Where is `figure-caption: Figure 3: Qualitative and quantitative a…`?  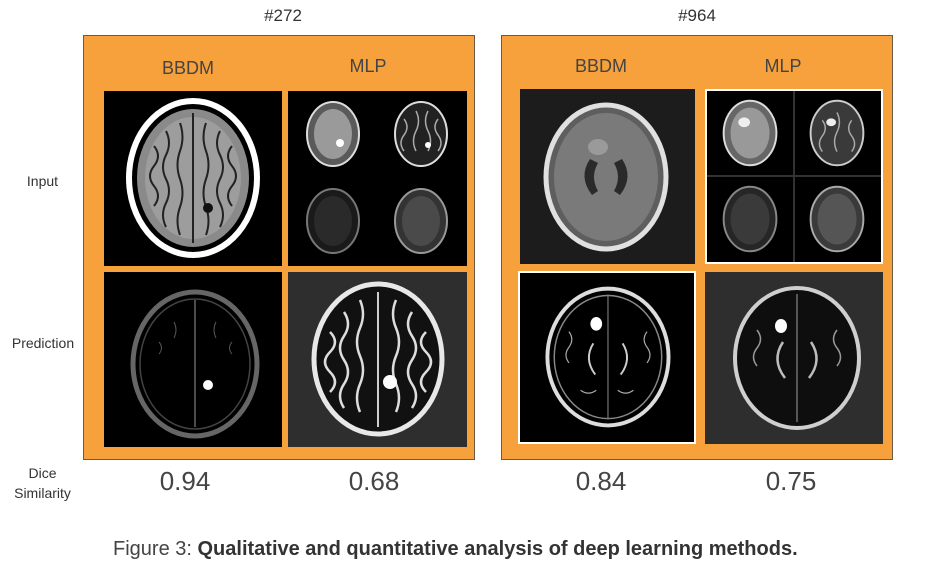
figure-caption: Figure 3: Qualitative and quantitative a… is located at coordinates (455, 549).